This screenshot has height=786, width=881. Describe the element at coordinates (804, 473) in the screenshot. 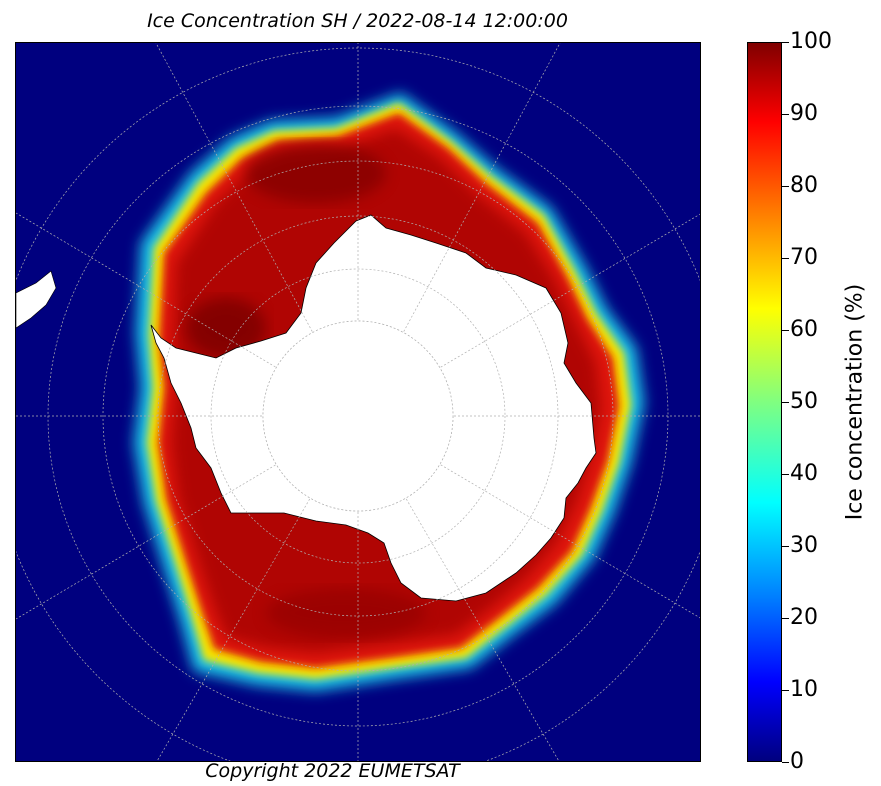

I see `colorbar-tick-label: 40` at that location.